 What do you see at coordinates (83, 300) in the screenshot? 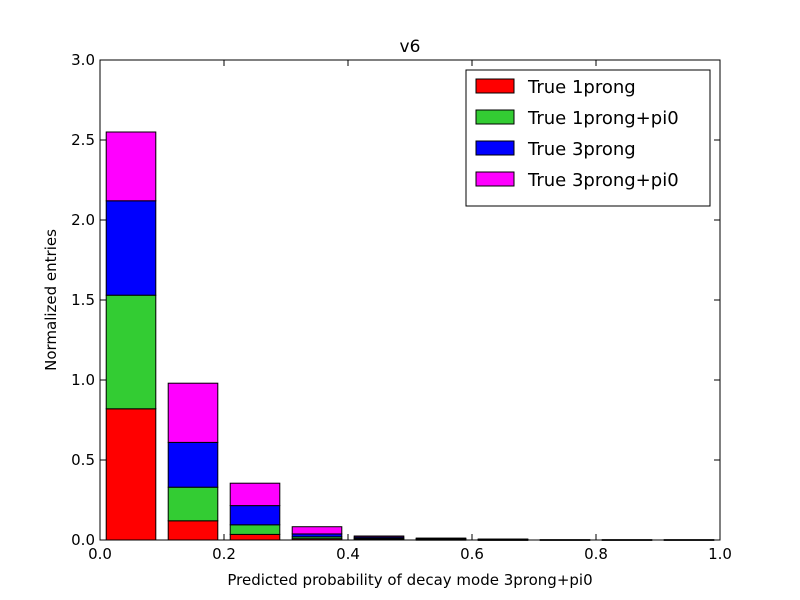
I see `y-tick-label: 1.5` at bounding box center [83, 300].